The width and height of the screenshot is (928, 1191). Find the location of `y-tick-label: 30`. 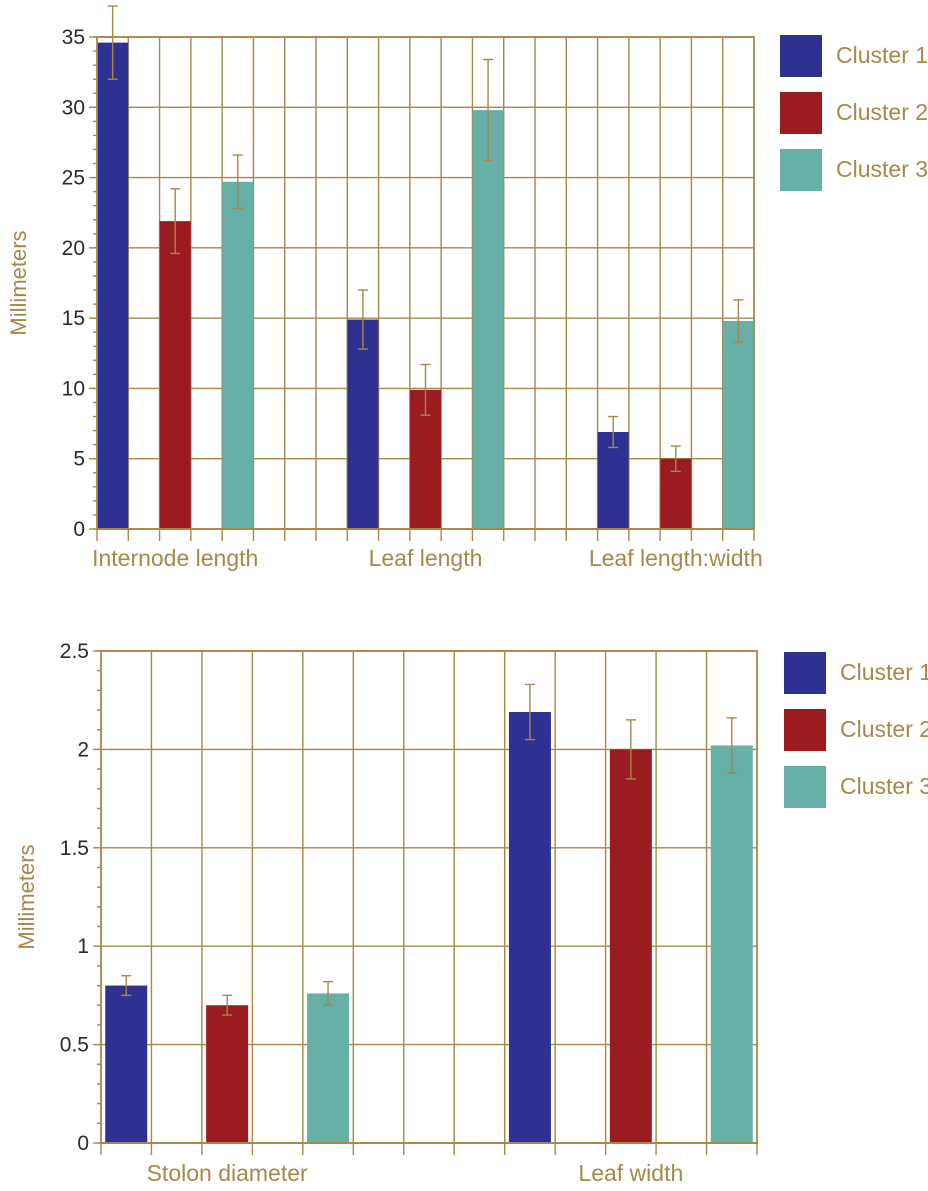

y-tick-label: 30 is located at coordinates (73, 107).